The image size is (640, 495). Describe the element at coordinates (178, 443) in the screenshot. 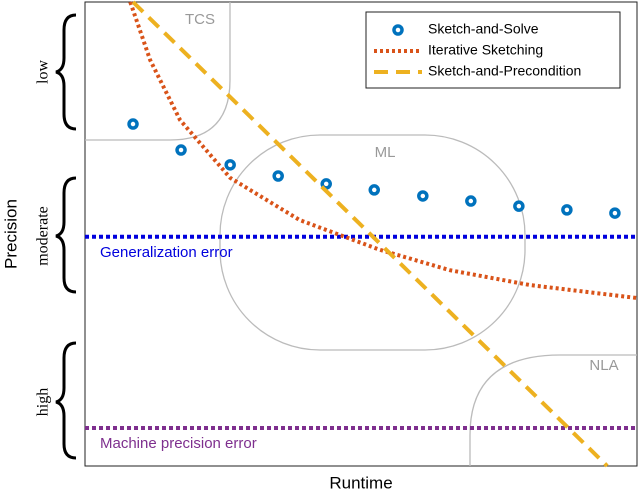

I see `reference-label: Machine precision error` at that location.